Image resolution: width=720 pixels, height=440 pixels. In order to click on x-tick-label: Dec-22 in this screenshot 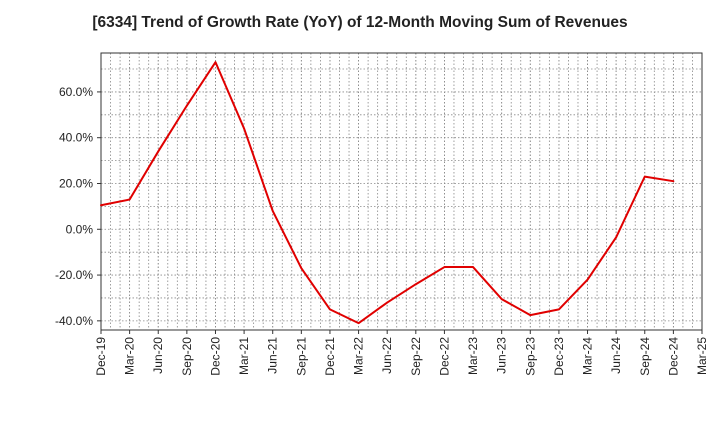, I will do `click(444, 356)`.